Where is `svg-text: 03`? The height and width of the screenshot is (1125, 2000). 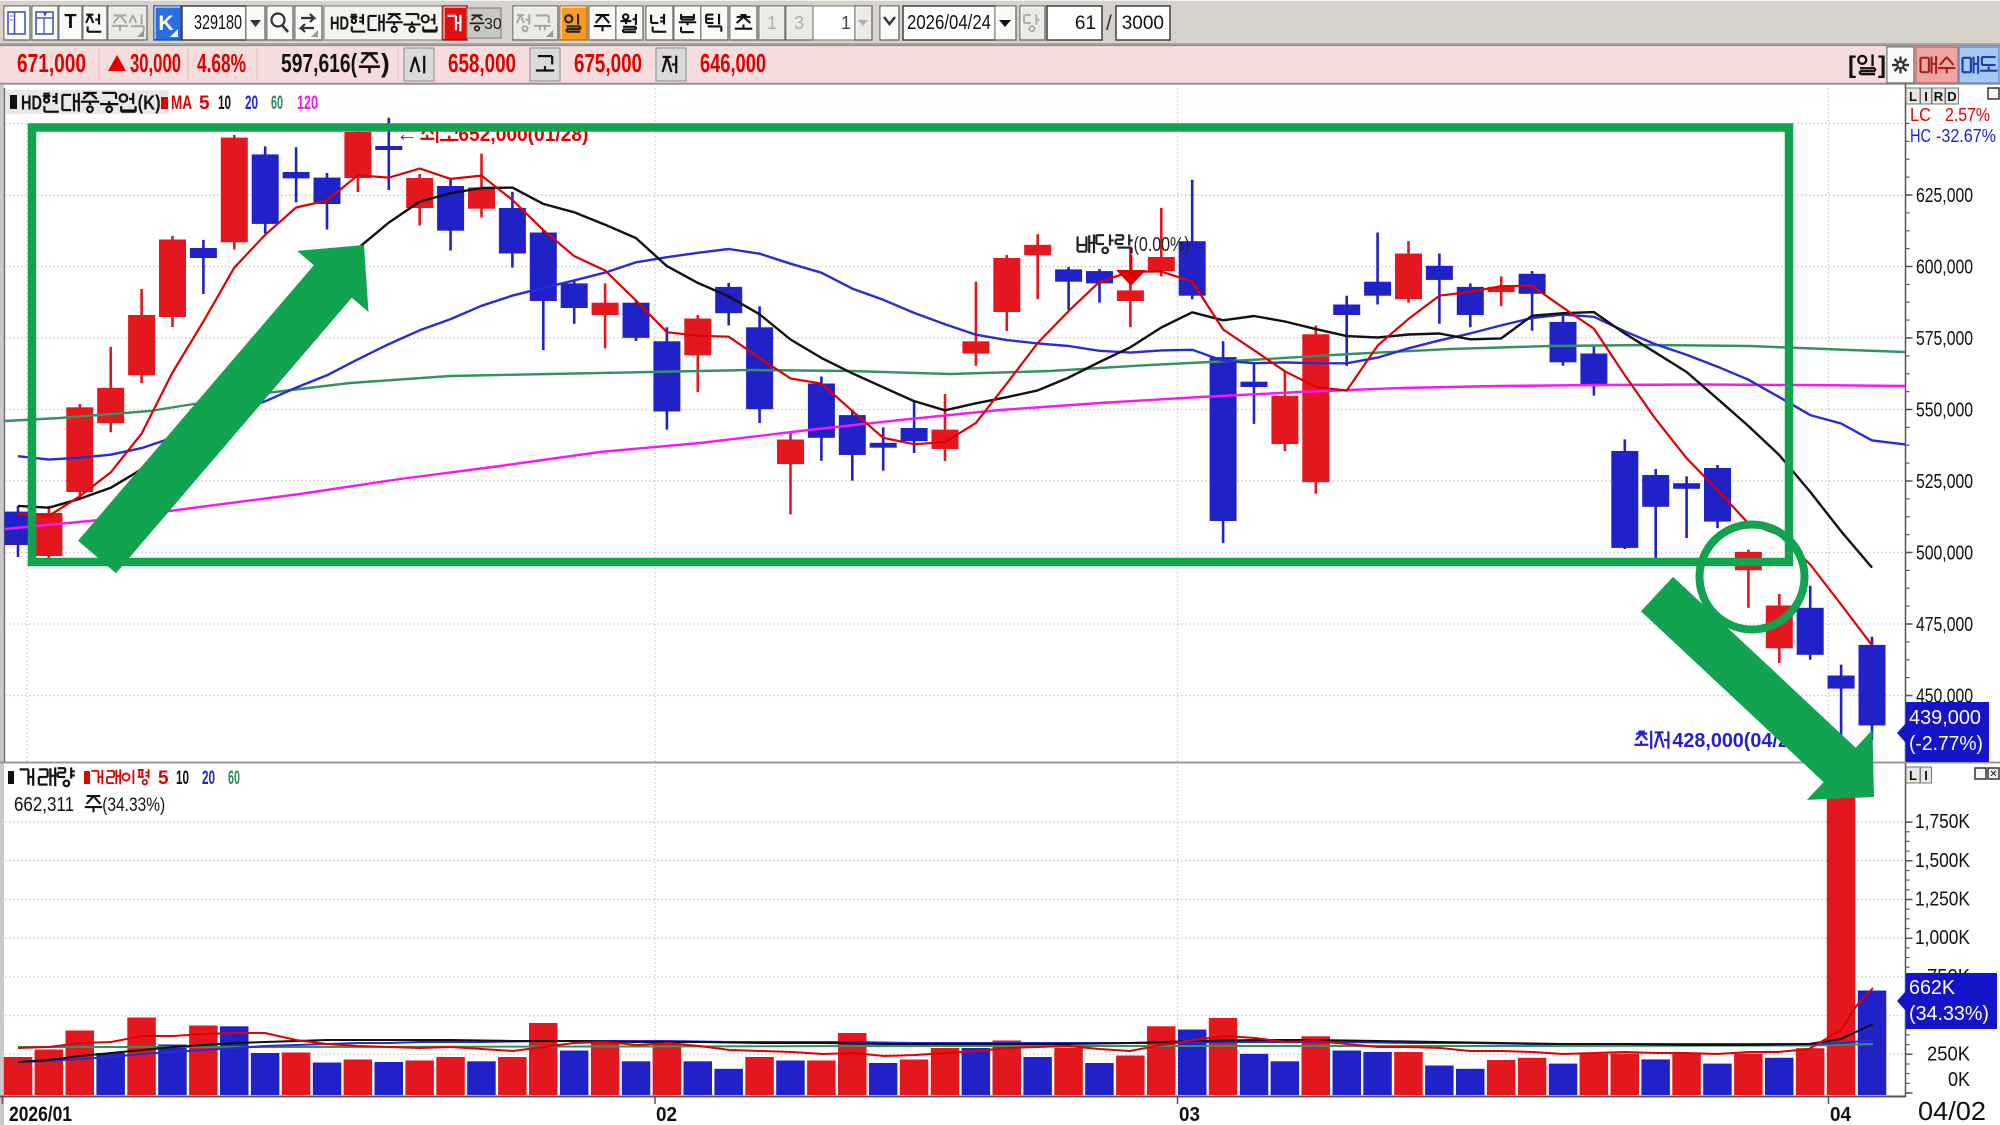 svg-text: 03 is located at coordinates (1189, 1114).